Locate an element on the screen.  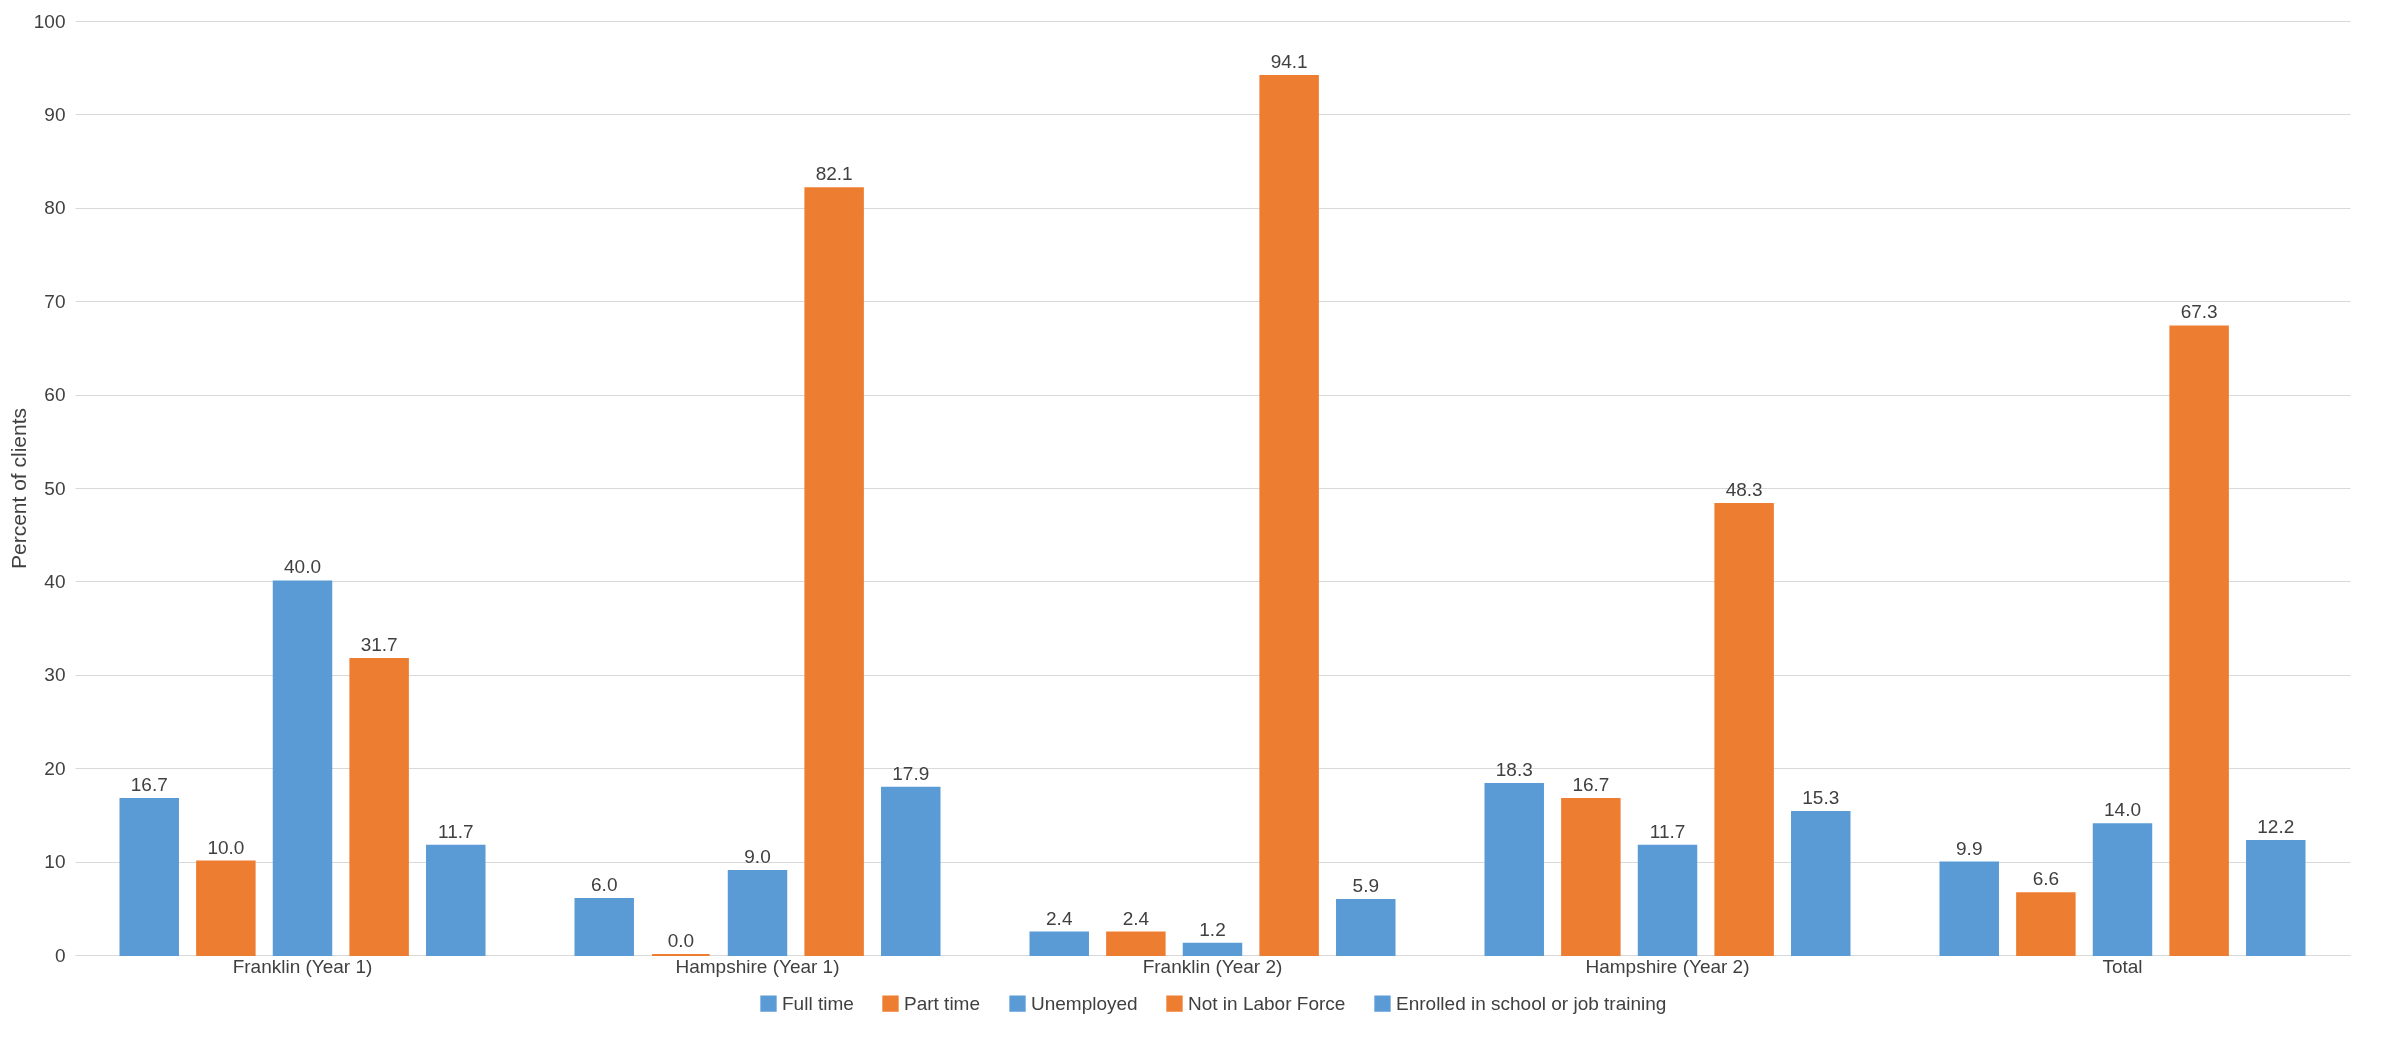
y-tick-label: 100 is located at coordinates (49, 21).